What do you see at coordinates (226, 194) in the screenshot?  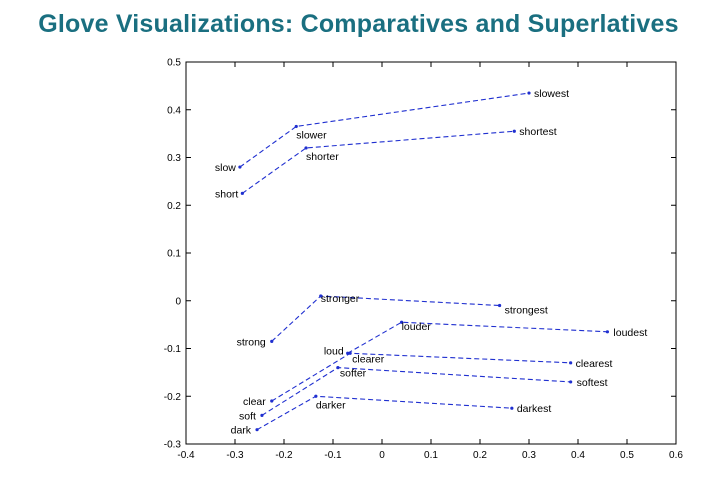 I see `point-label: short` at bounding box center [226, 194].